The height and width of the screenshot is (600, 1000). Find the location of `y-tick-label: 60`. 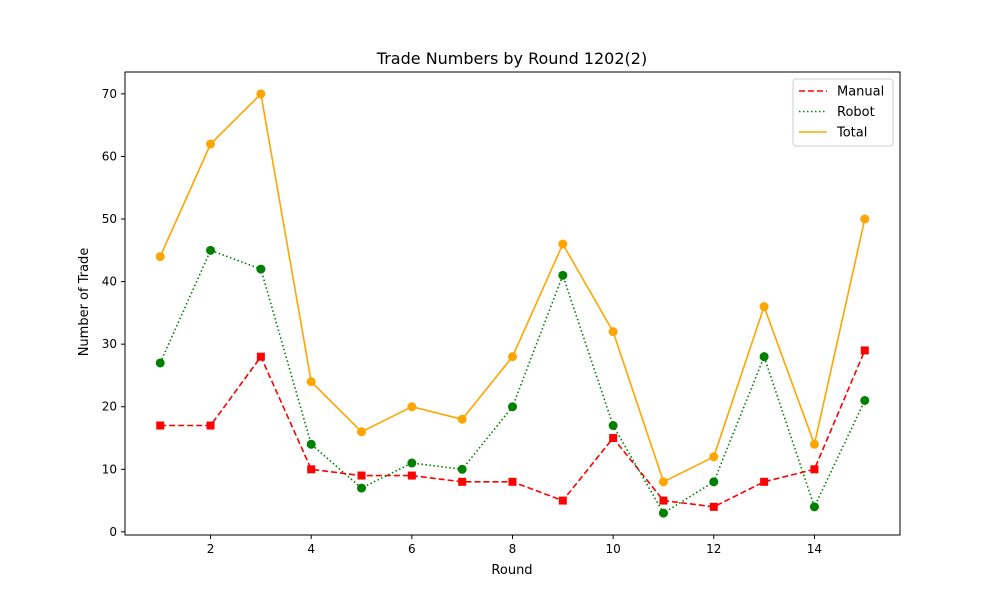

y-tick-label: 60 is located at coordinates (109, 156).